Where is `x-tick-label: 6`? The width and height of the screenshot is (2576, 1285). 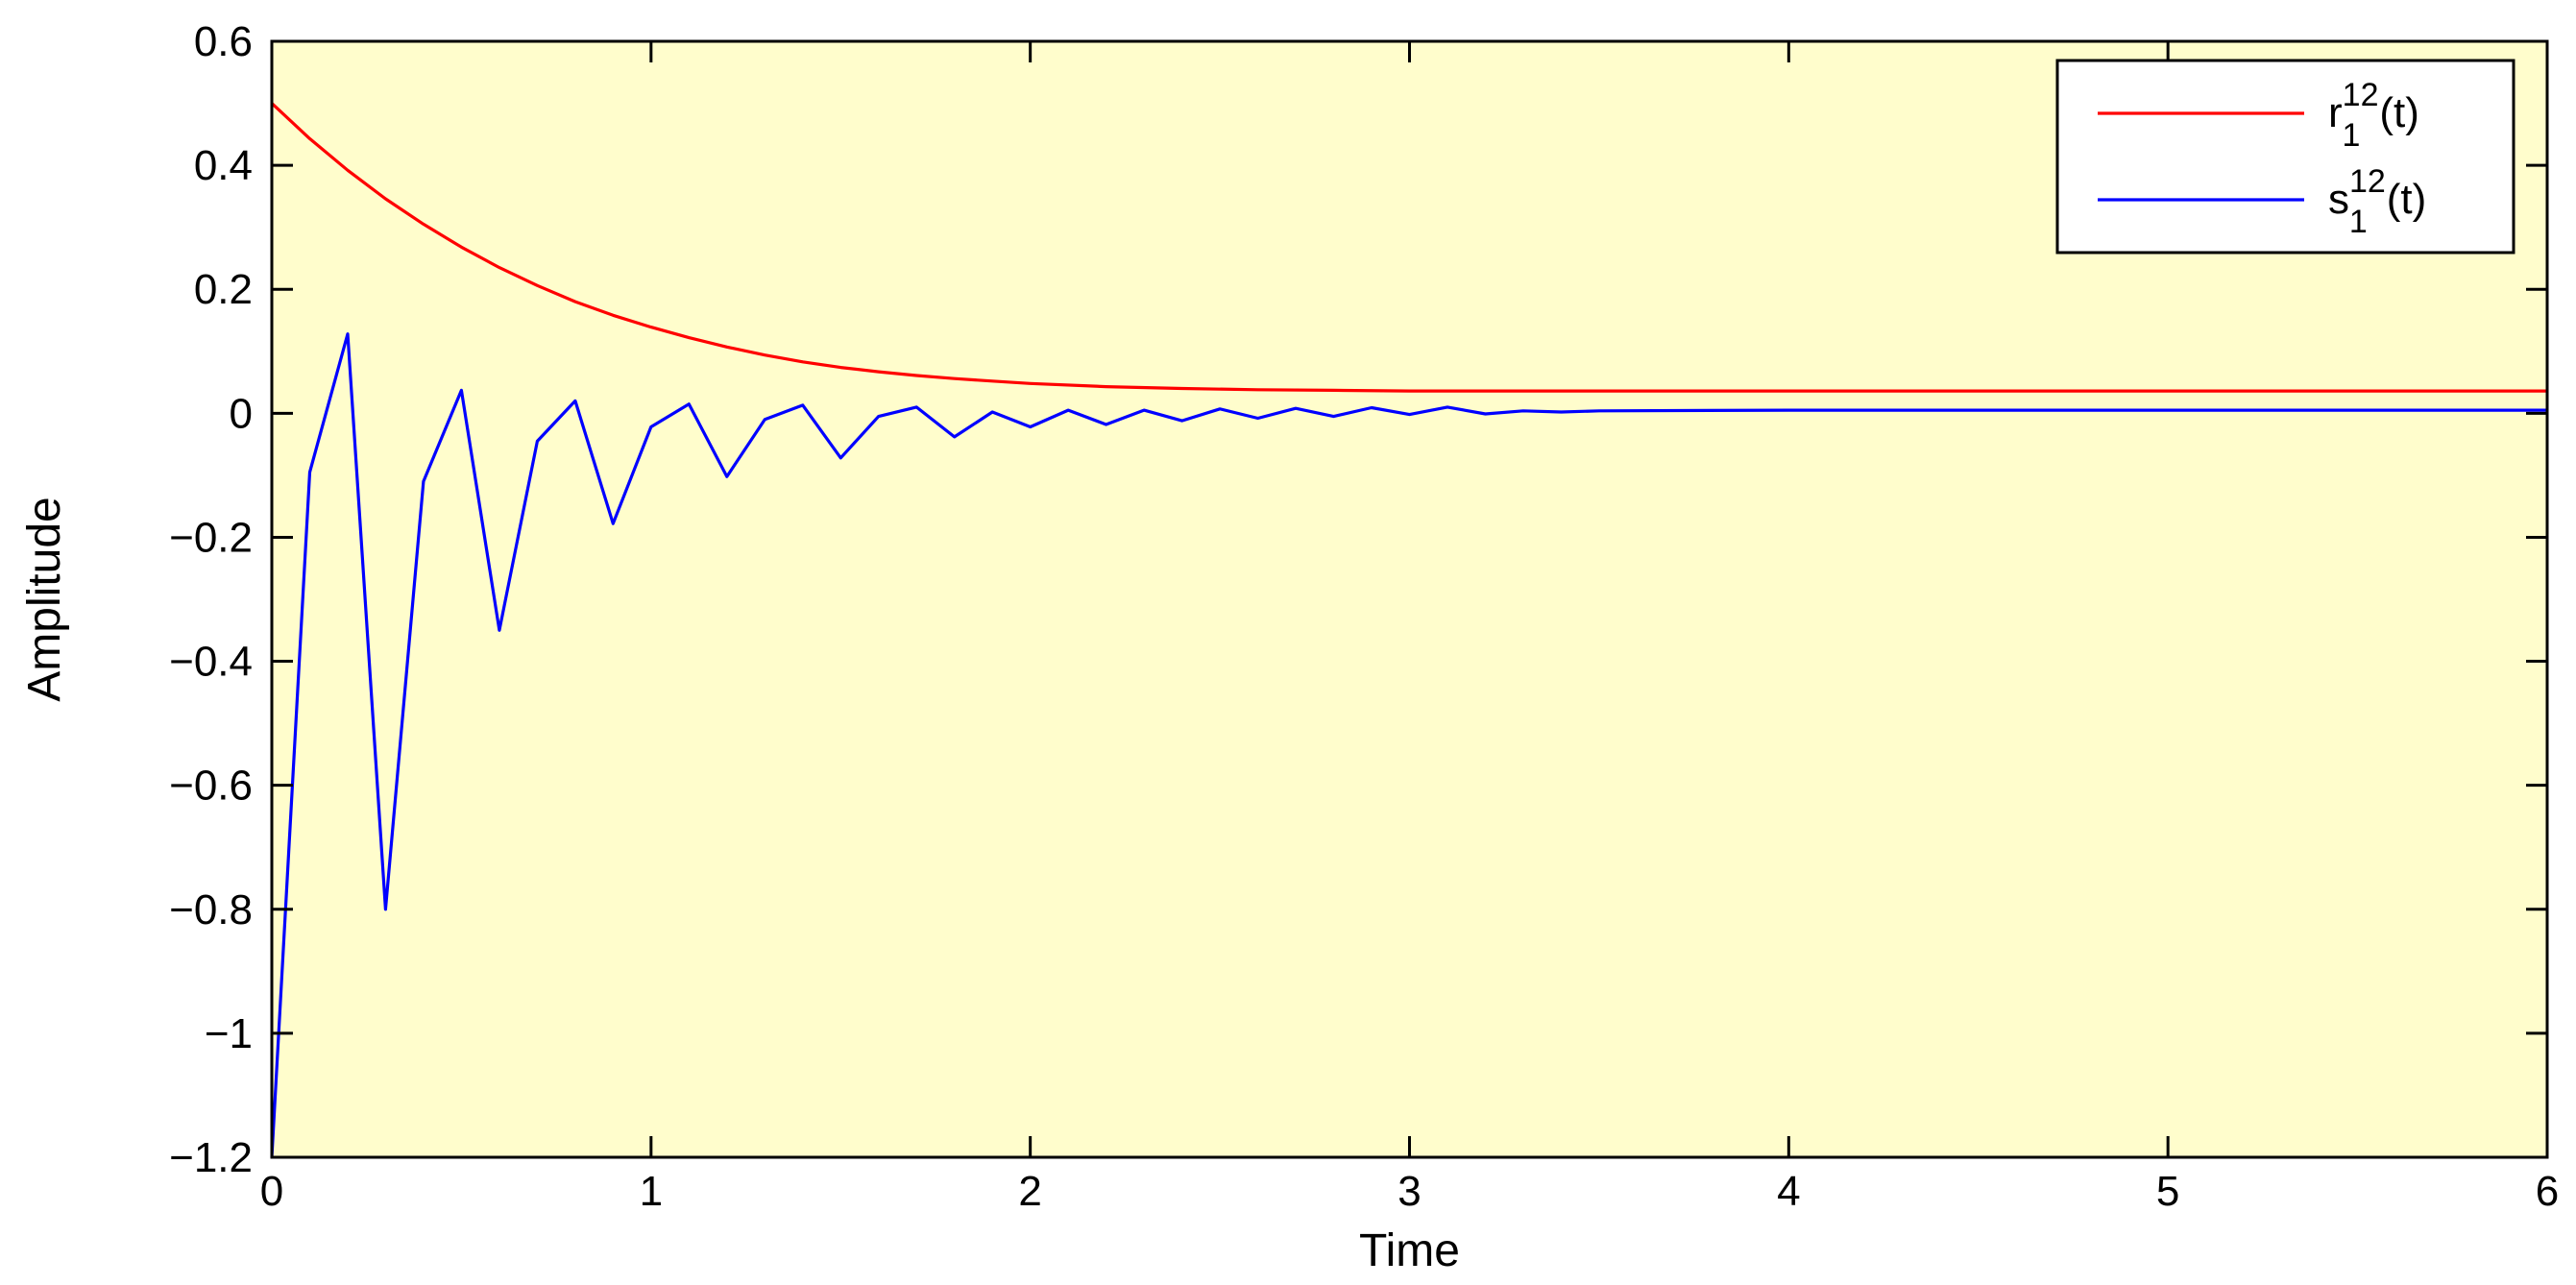
x-tick-label: 6 is located at coordinates (2547, 1191).